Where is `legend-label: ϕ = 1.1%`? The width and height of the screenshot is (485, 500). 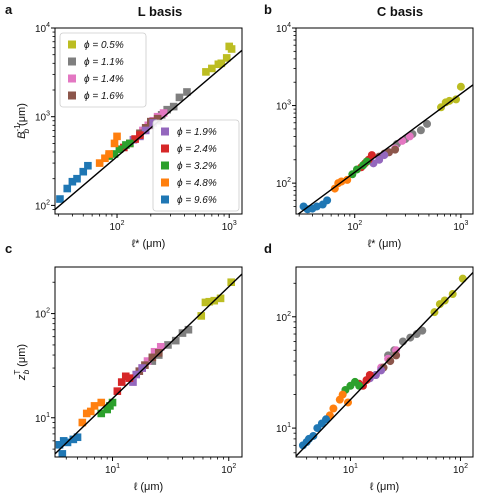 legend-label: ϕ = 1.1% is located at coordinates (104, 62).